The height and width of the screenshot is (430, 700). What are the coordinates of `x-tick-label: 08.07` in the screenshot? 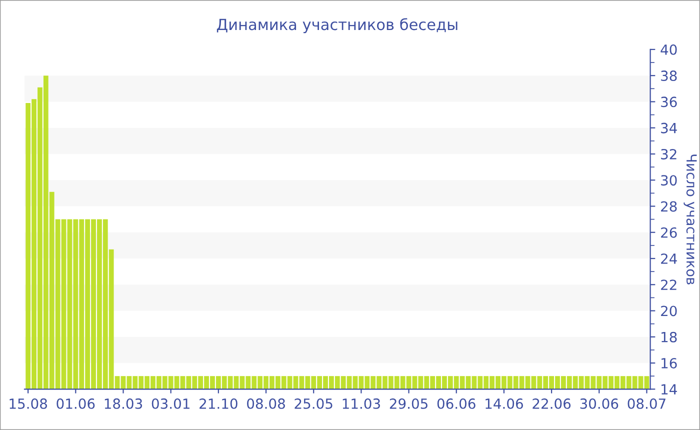 It's located at (647, 403).